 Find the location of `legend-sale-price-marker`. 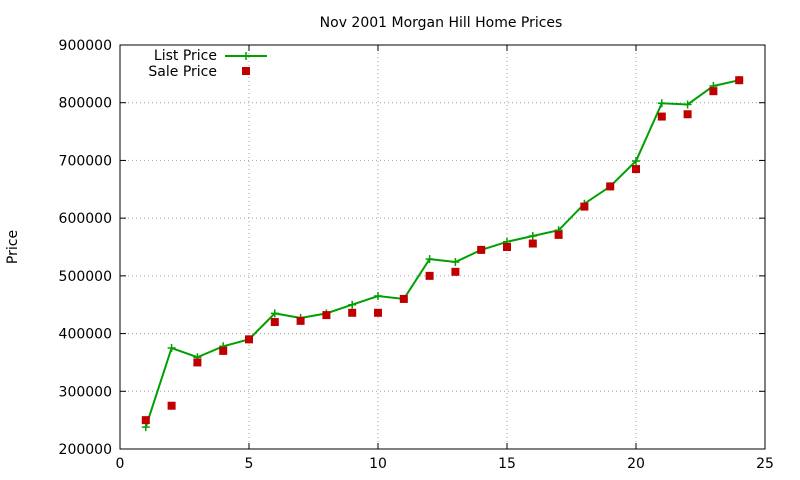

legend-sale-price-marker is located at coordinates (246, 71).